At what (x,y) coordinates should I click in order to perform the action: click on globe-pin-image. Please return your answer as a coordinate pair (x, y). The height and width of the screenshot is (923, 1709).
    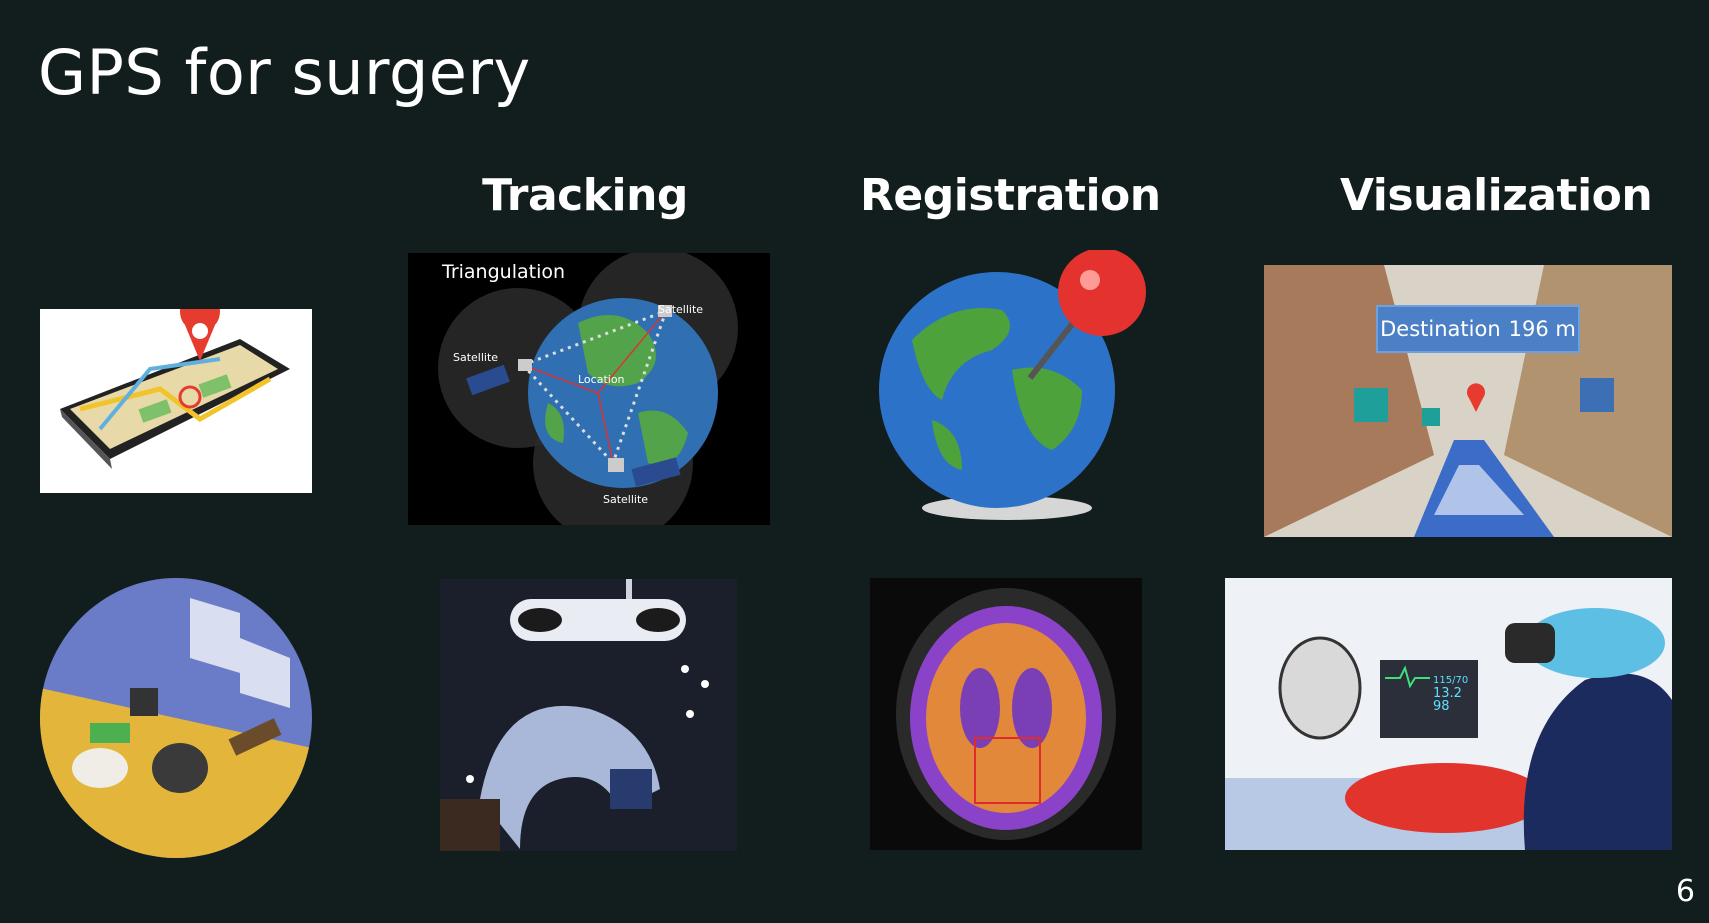
    Looking at the image, I should click on (1007, 390).